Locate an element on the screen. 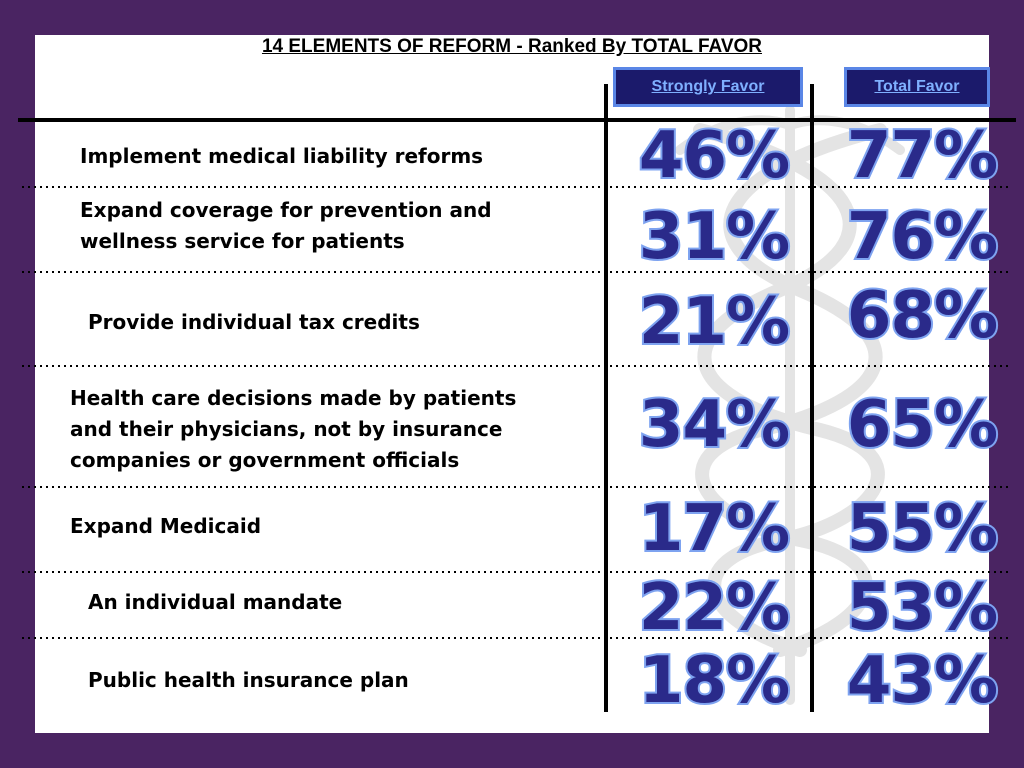 This screenshot has width=1024, height=768. header-total-favor: Total Favor is located at coordinates (917, 87).